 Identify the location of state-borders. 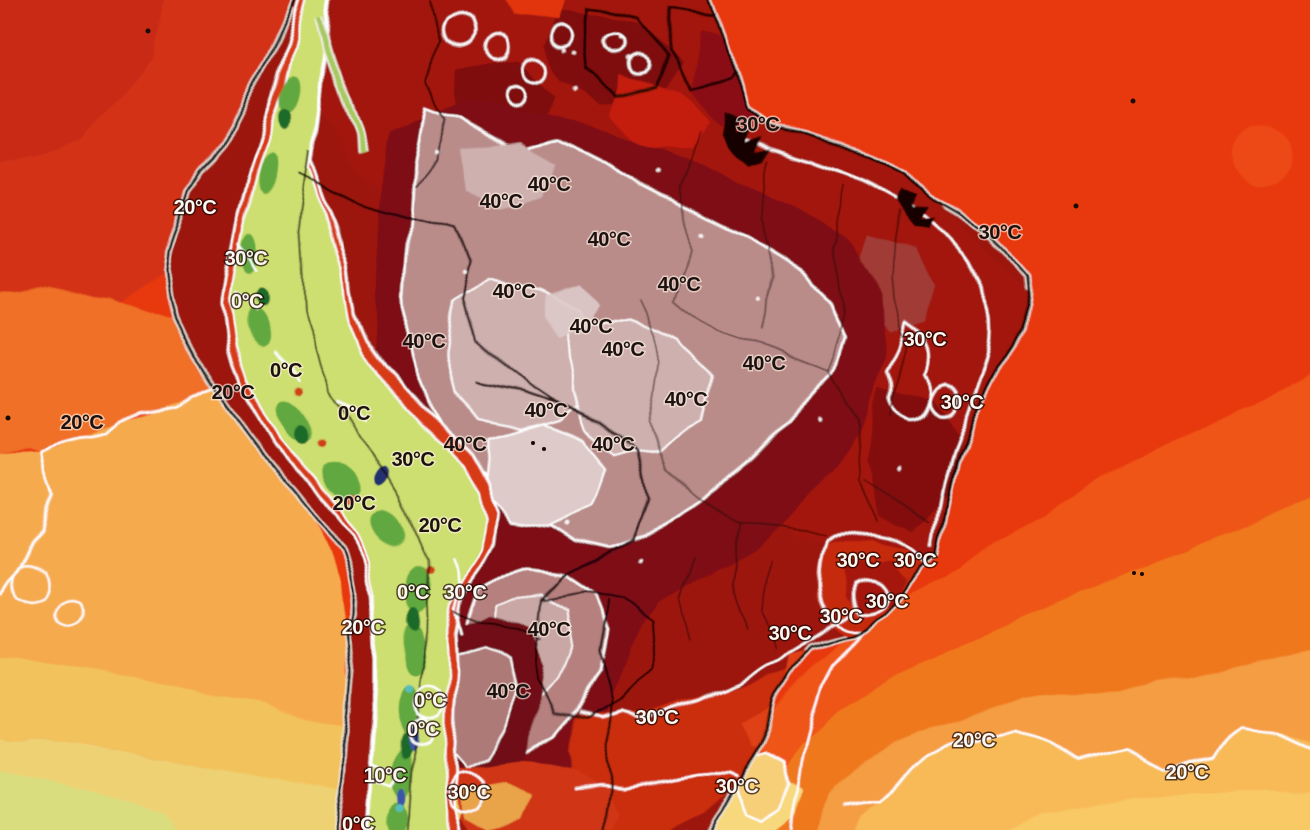
(785, 390).